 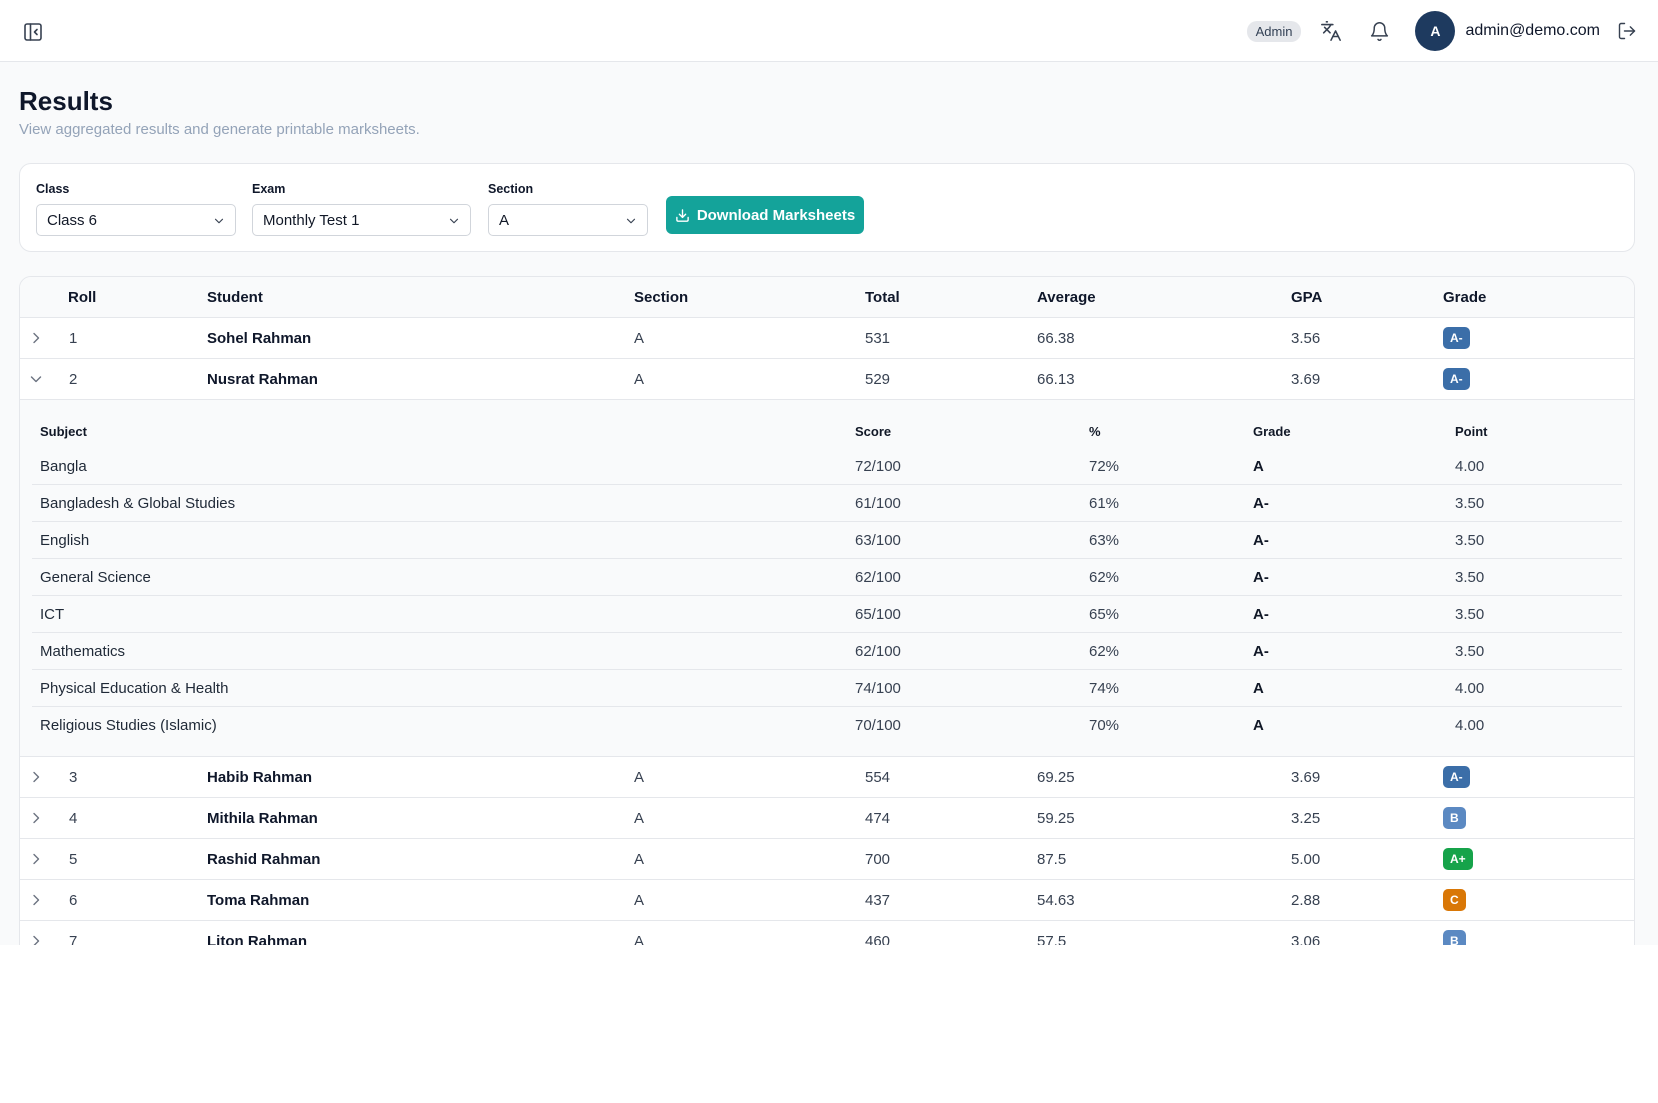 What do you see at coordinates (264, 859) in the screenshot?
I see `student-name-cell: Rashid Rahman` at bounding box center [264, 859].